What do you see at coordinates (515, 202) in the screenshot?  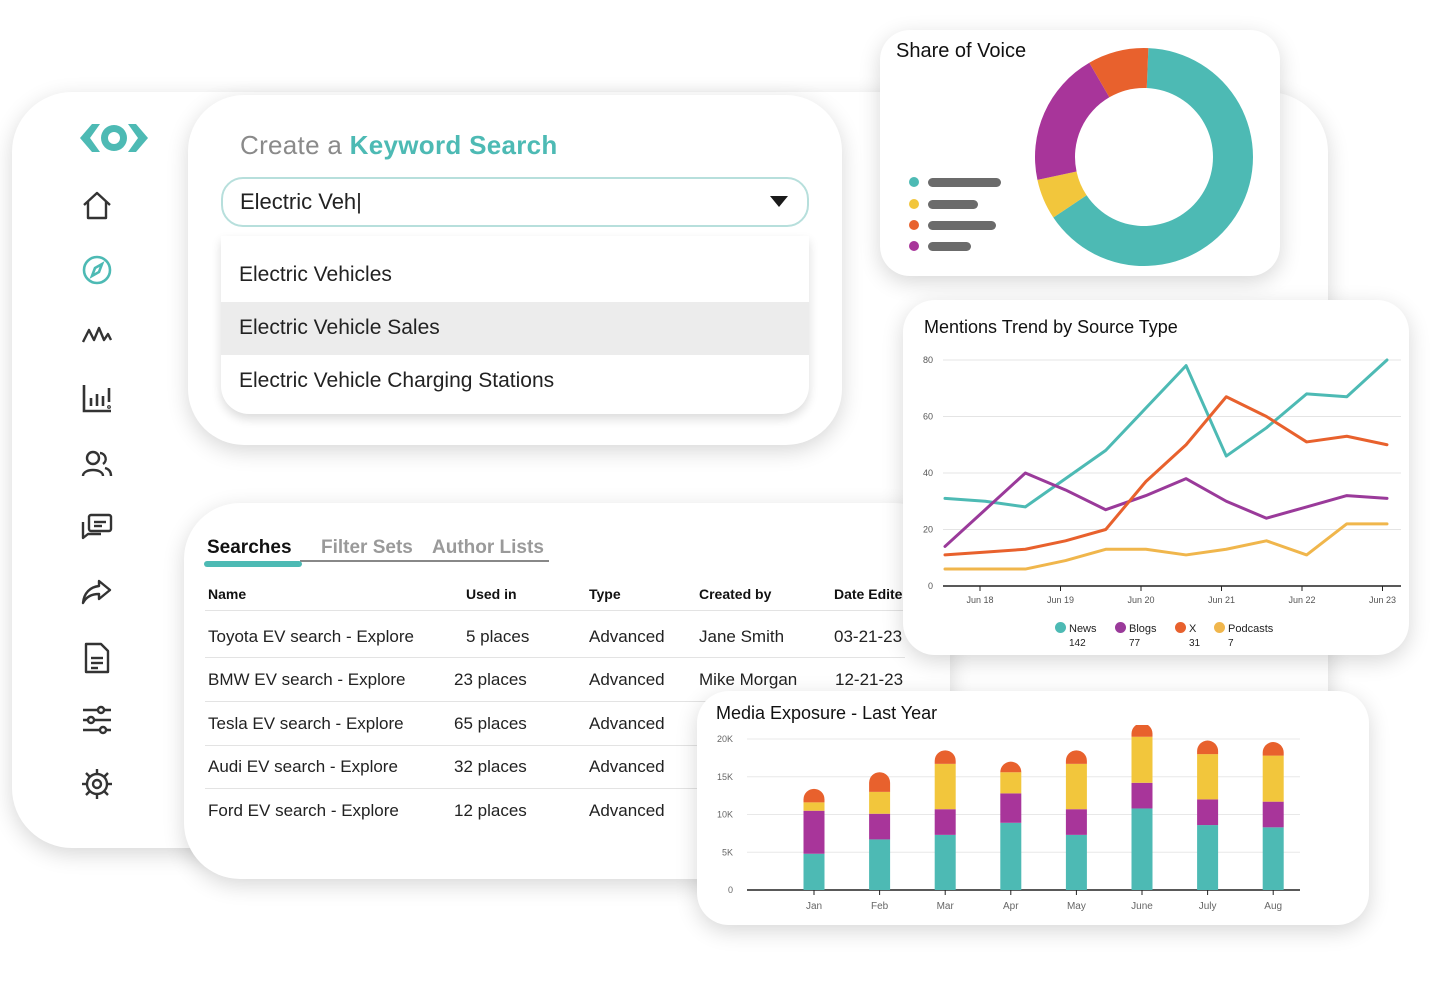 I see `keyword-search-input: Electric Veh|` at bounding box center [515, 202].